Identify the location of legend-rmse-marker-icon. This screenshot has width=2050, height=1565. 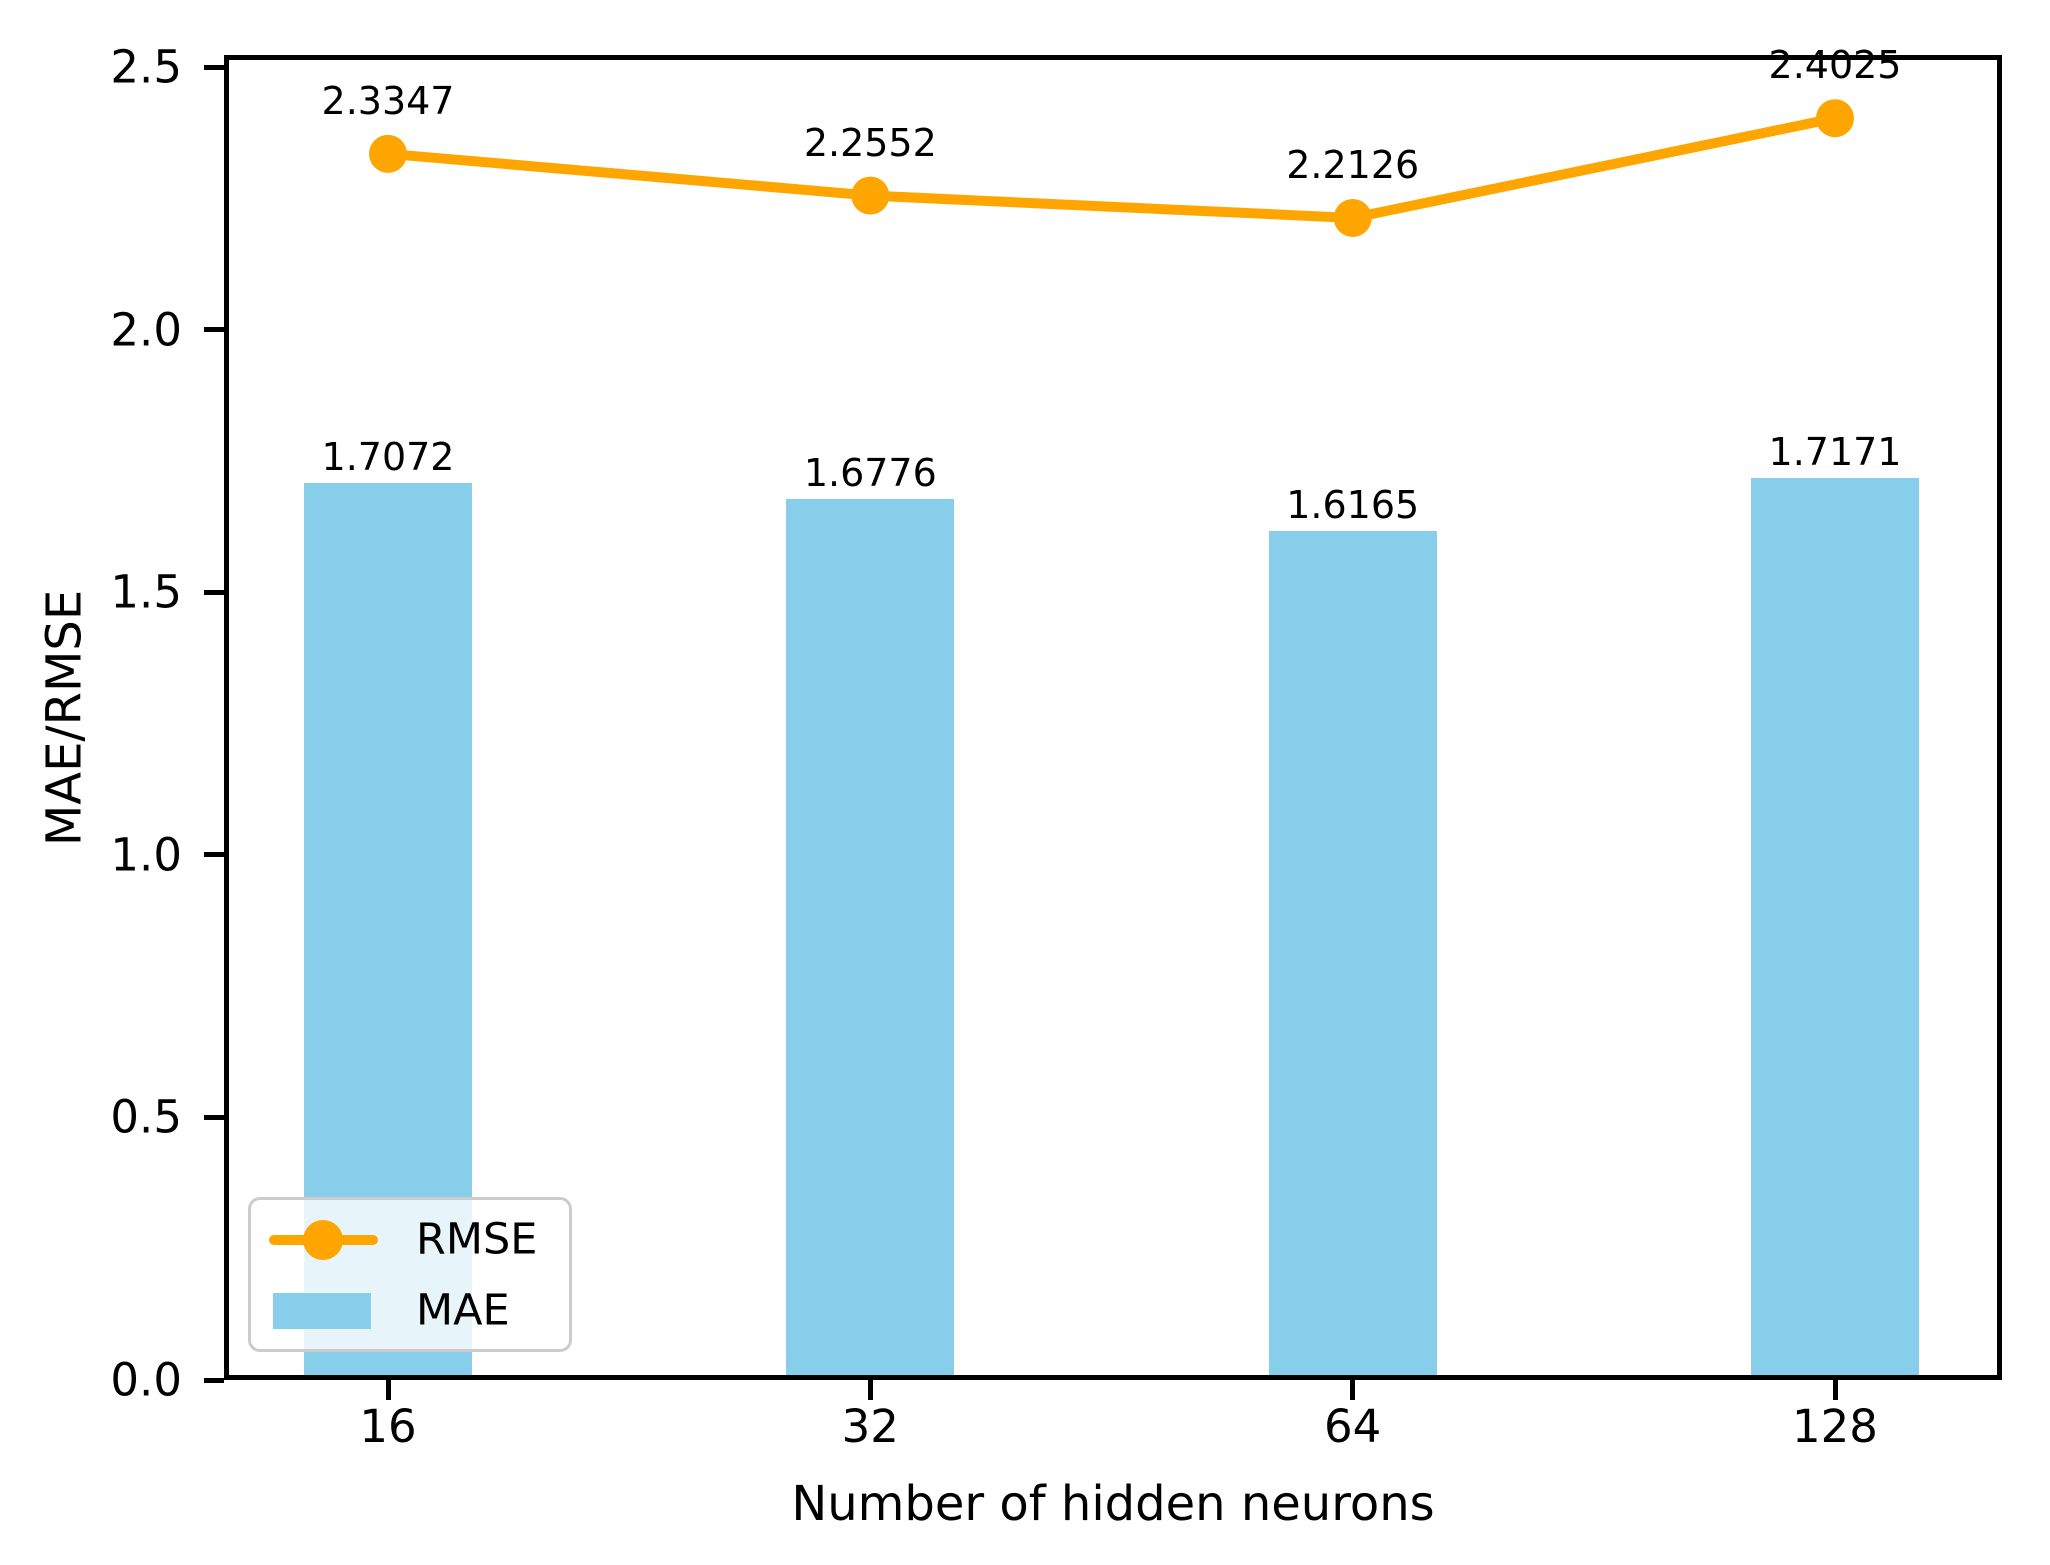
(323, 1240).